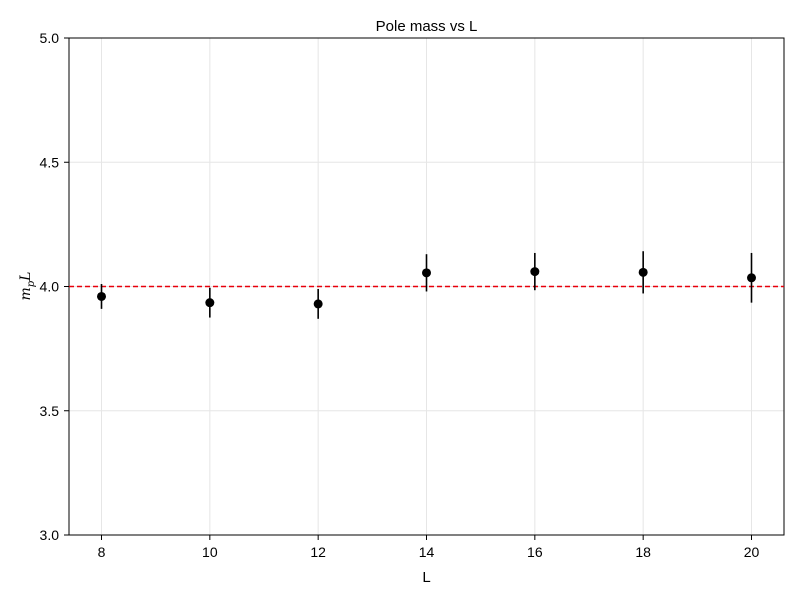 The width and height of the screenshot is (800, 600). Describe the element at coordinates (318, 552) in the screenshot. I see `x-tick-label: 12` at that location.